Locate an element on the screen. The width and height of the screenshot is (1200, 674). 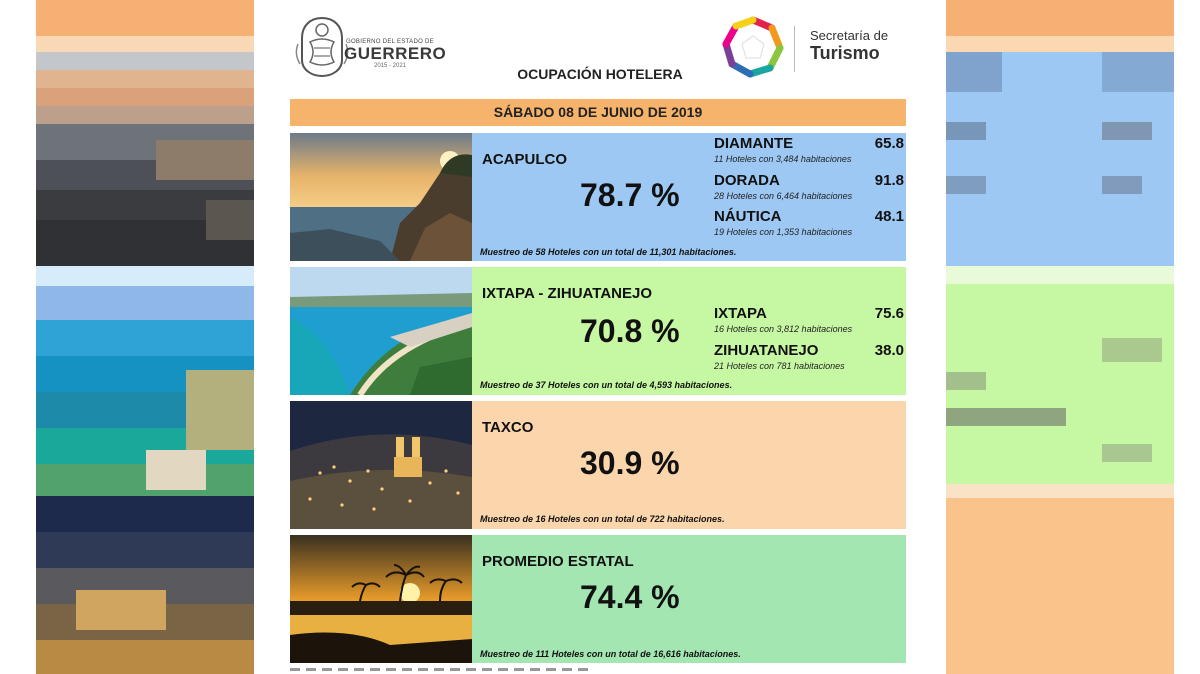
turismo-label: Turismo is located at coordinates (845, 53).